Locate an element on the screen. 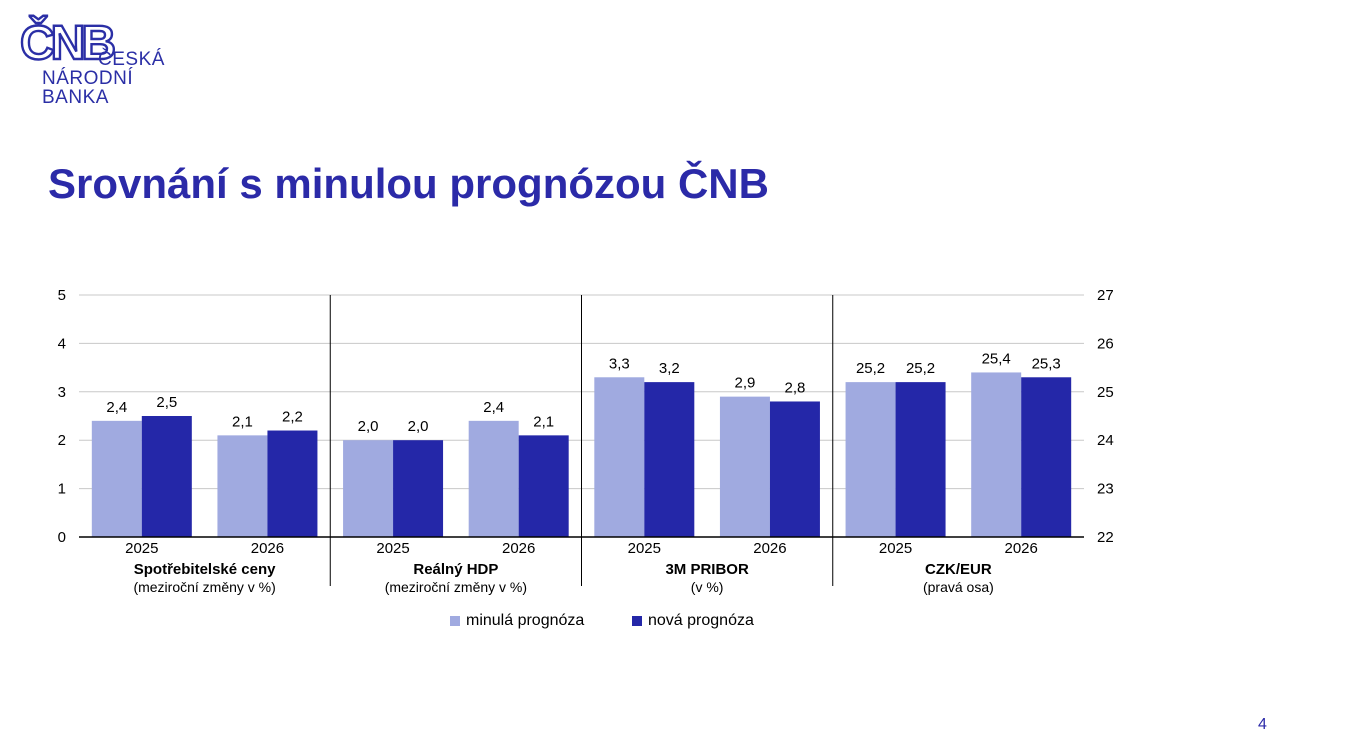 Image resolution: width=1348 pixels, height=746 pixels. y-right-tick-label: 24 is located at coordinates (1105, 440).